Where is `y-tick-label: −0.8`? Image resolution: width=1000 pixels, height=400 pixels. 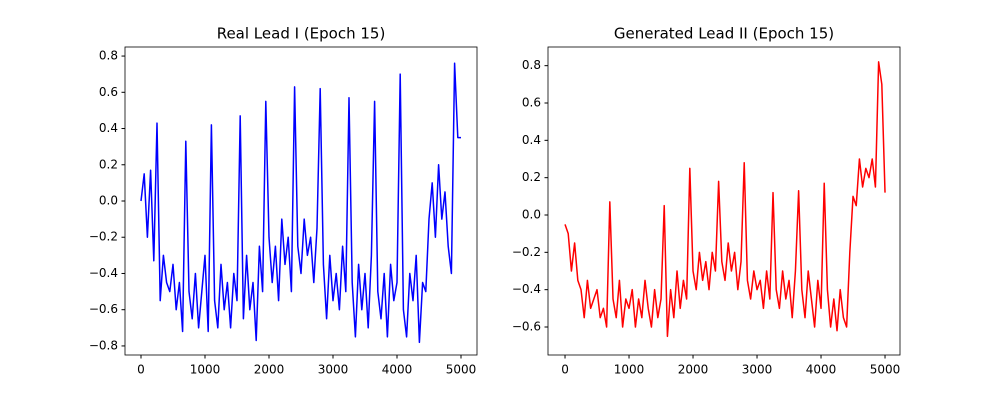
y-tick-label: −0.8 is located at coordinates (103, 345).